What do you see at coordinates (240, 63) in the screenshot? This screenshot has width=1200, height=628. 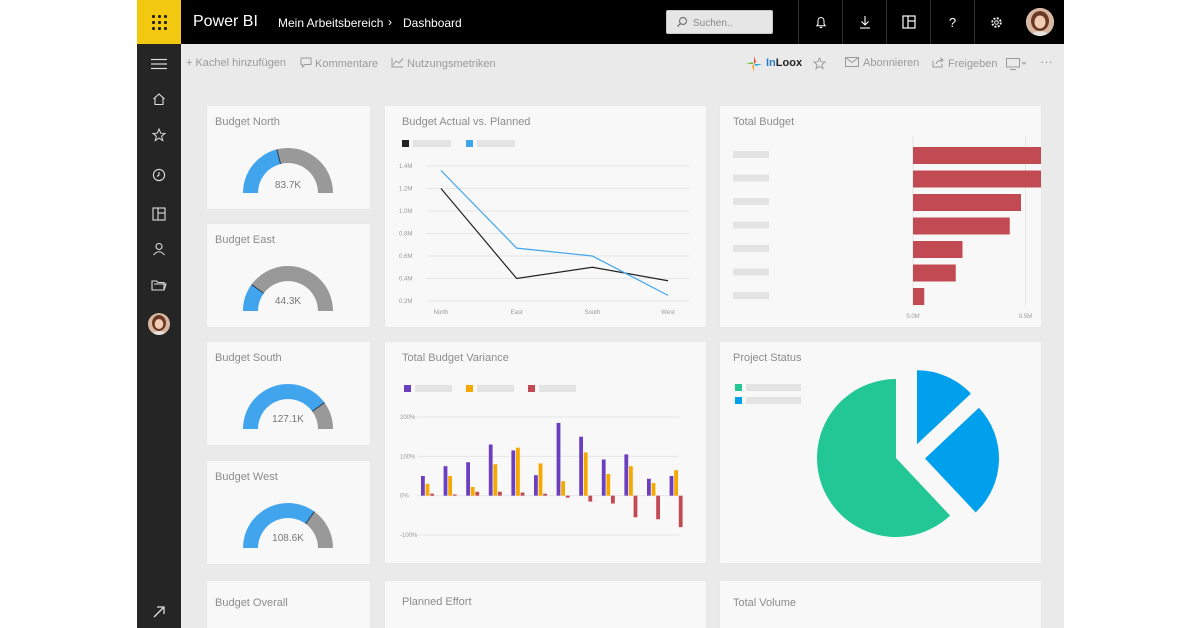 I see `add-tile-label: Kachel hinzufügen` at bounding box center [240, 63].